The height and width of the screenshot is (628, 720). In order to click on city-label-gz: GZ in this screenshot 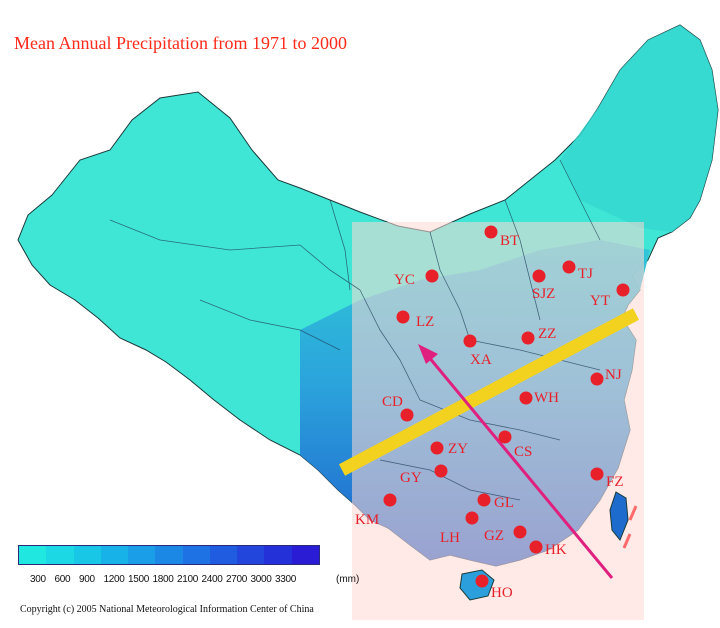, I will do `click(494, 536)`.